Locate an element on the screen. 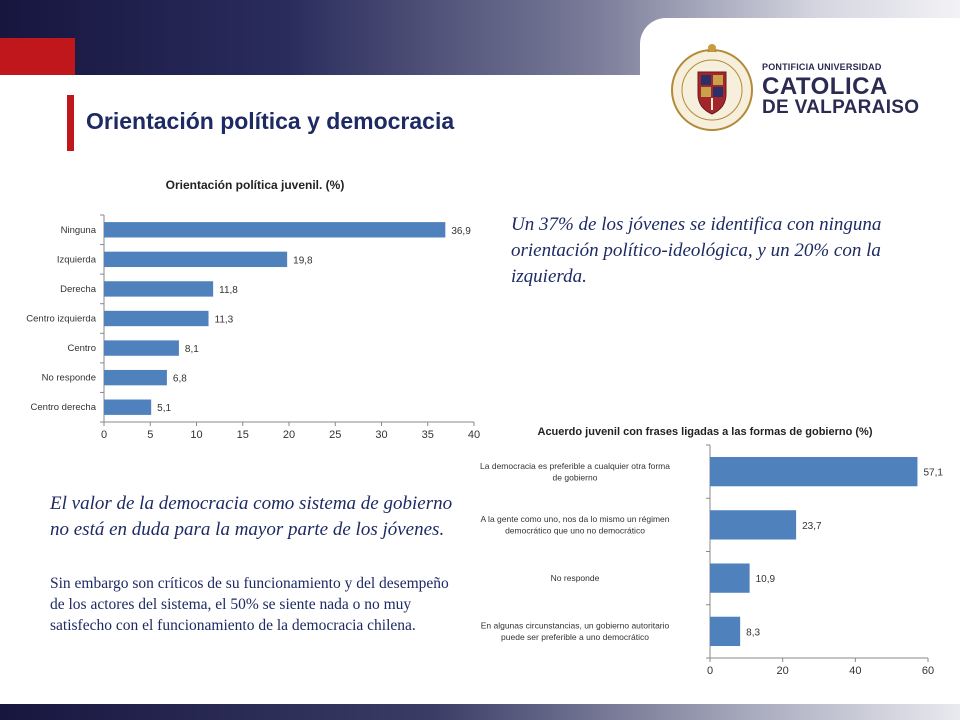 The width and height of the screenshot is (960, 720). logo-text-line2: CATOLICA is located at coordinates (825, 86).